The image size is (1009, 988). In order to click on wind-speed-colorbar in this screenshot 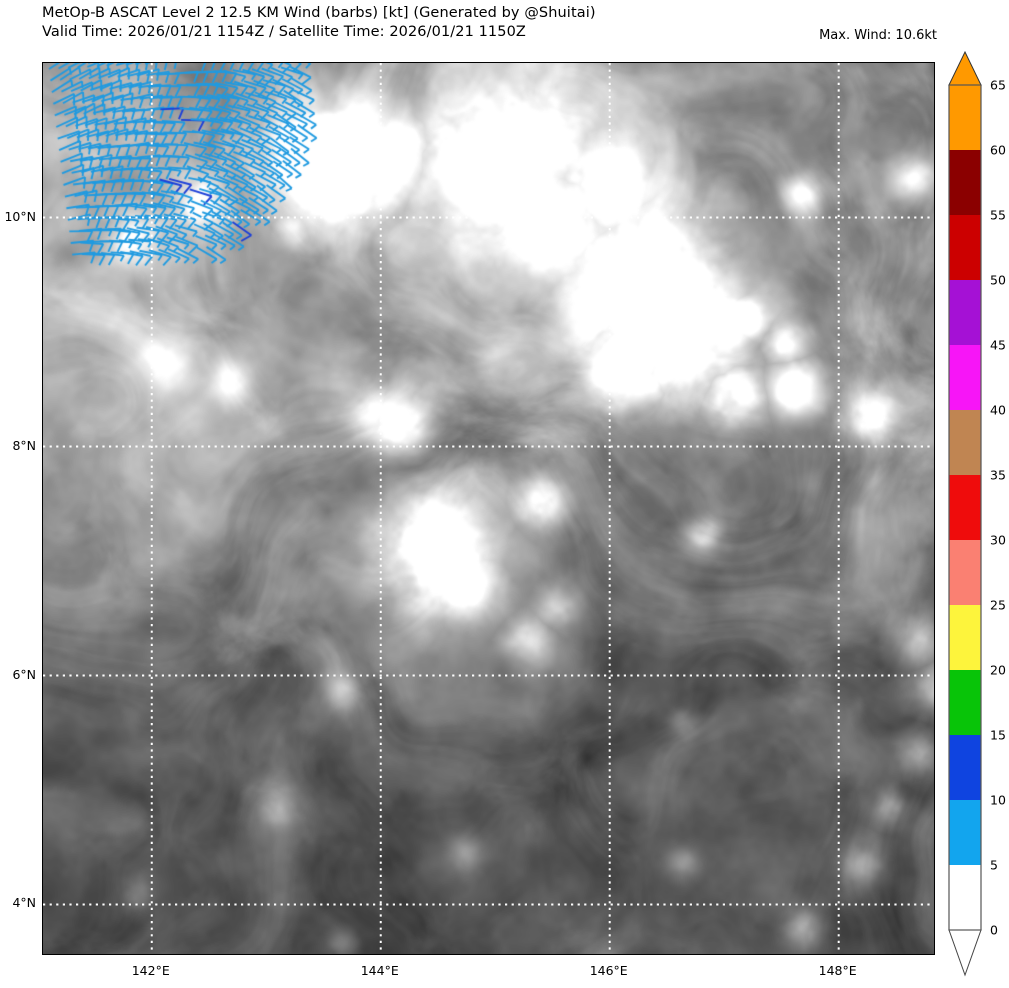, I will do `click(967, 515)`.